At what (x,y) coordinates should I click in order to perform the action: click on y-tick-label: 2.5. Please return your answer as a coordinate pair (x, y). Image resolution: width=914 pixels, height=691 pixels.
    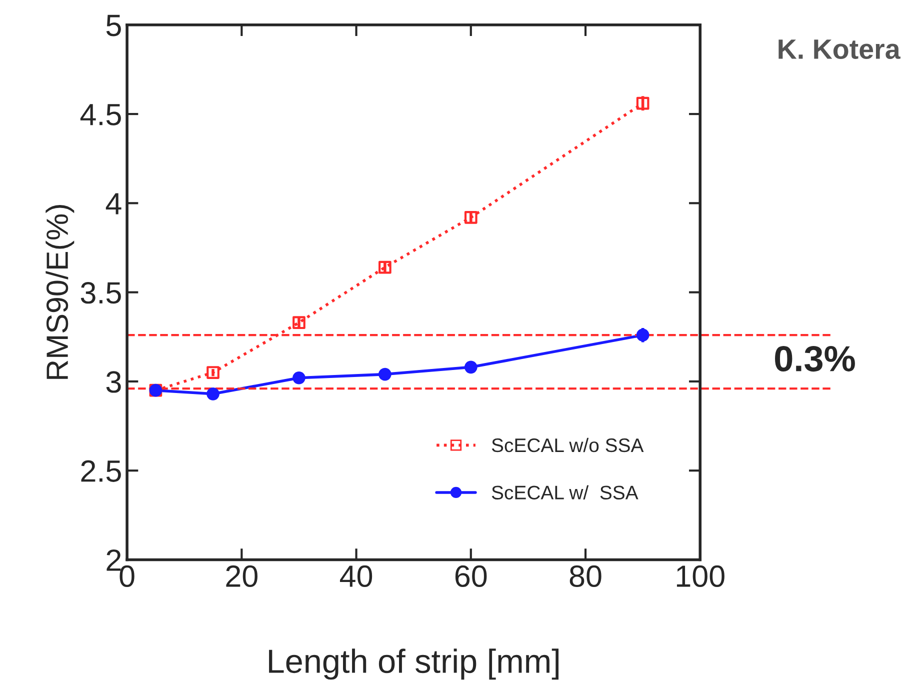
    Looking at the image, I should click on (101, 471).